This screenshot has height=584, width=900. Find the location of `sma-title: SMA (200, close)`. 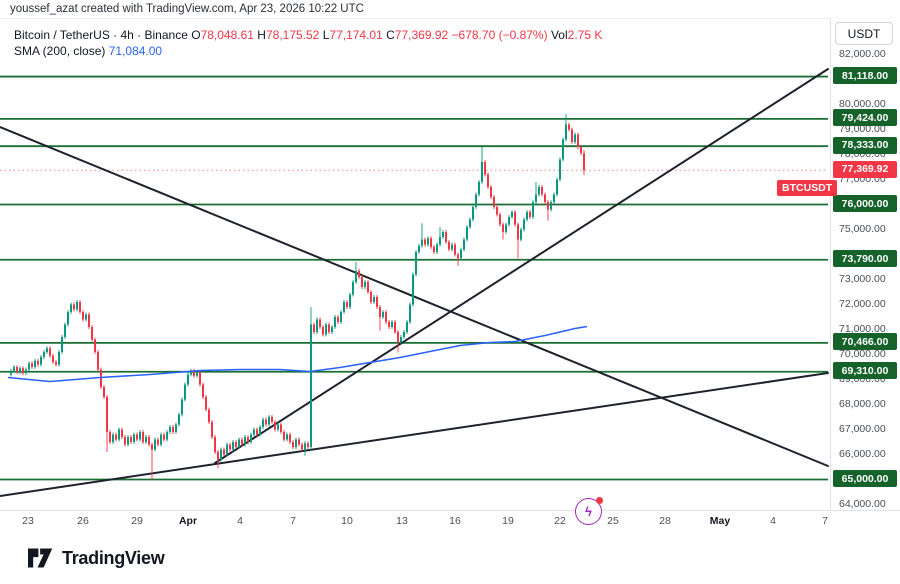

sma-title: SMA (200, close) is located at coordinates (60, 51).